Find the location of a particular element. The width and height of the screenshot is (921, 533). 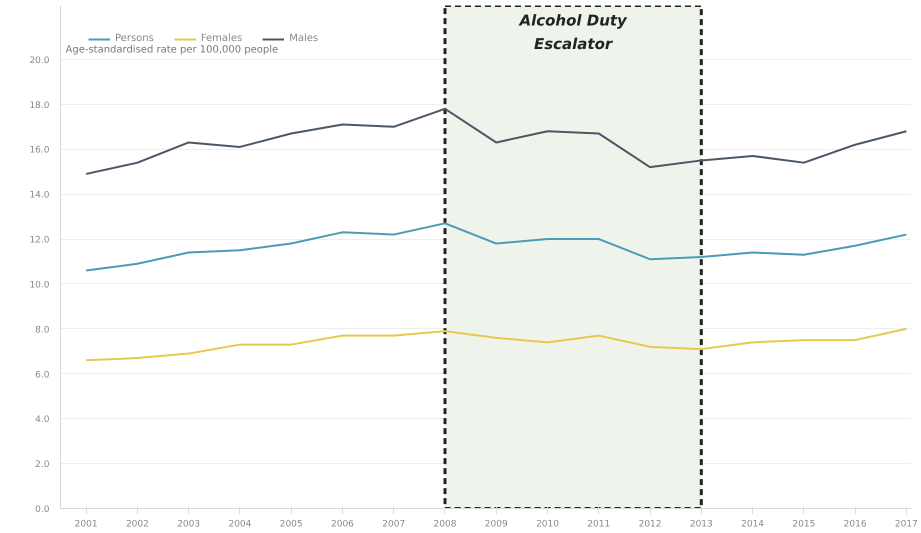

y-tick-label: 2.0 is located at coordinates (42, 465).